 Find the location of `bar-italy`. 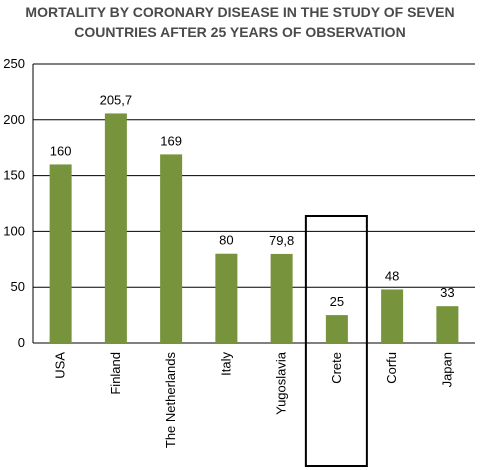

bar-italy is located at coordinates (226, 298).